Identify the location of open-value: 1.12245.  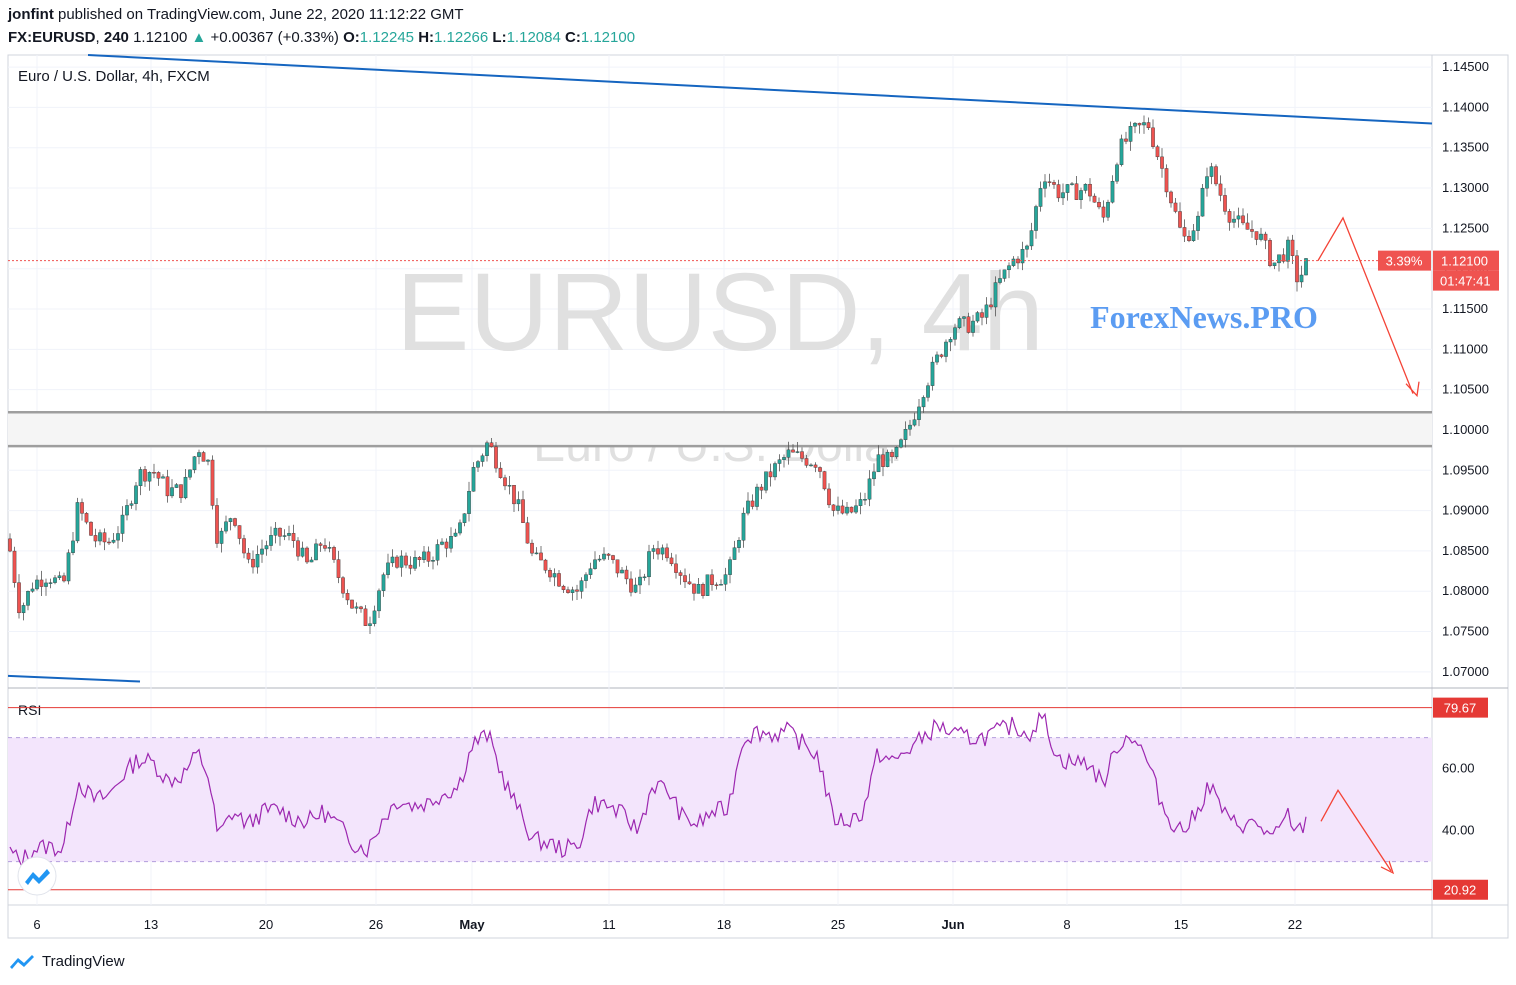
(387, 37).